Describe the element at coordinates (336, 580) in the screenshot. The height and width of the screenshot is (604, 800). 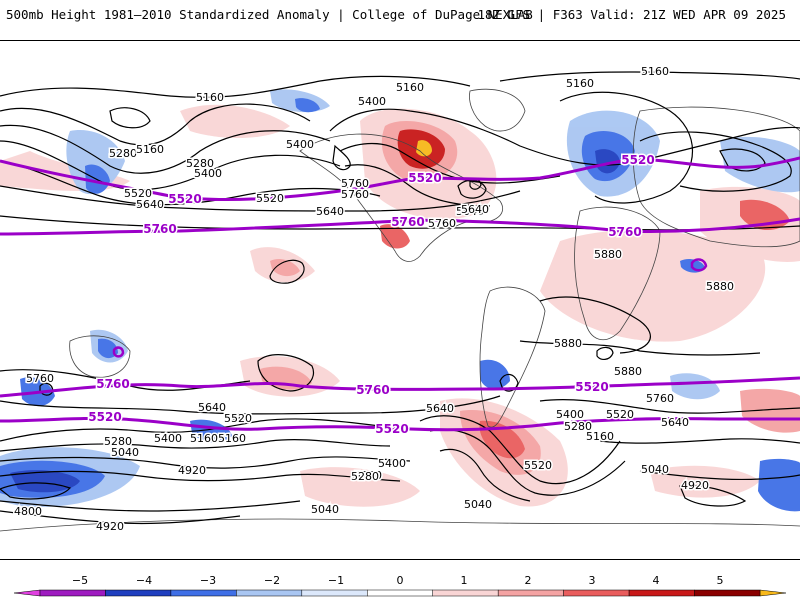
I see `colorbar-tick-label: −1` at that location.